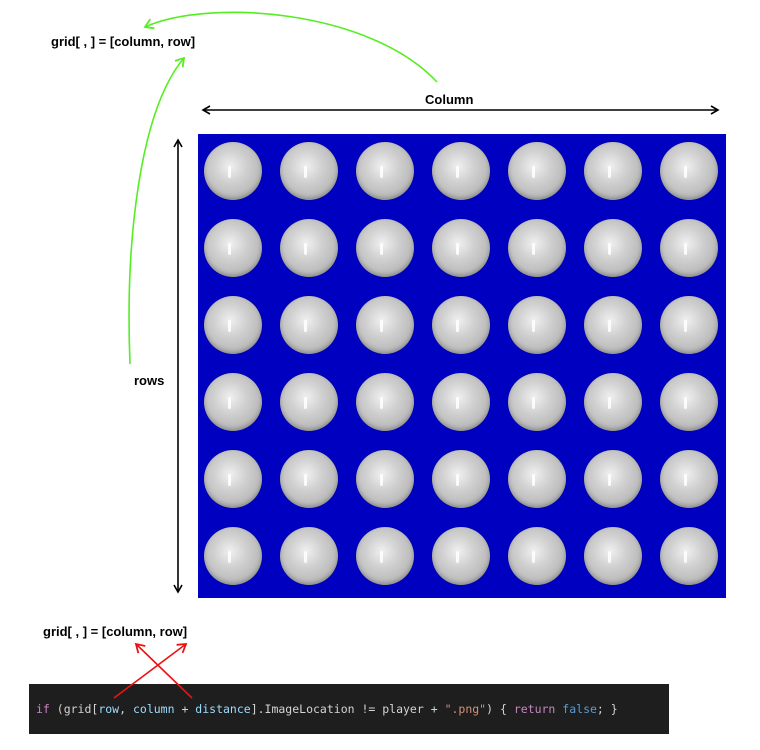 The image size is (760, 750). What do you see at coordinates (123, 41) in the screenshot?
I see `top-formula-label: grid[ , ] = [column, row]` at bounding box center [123, 41].